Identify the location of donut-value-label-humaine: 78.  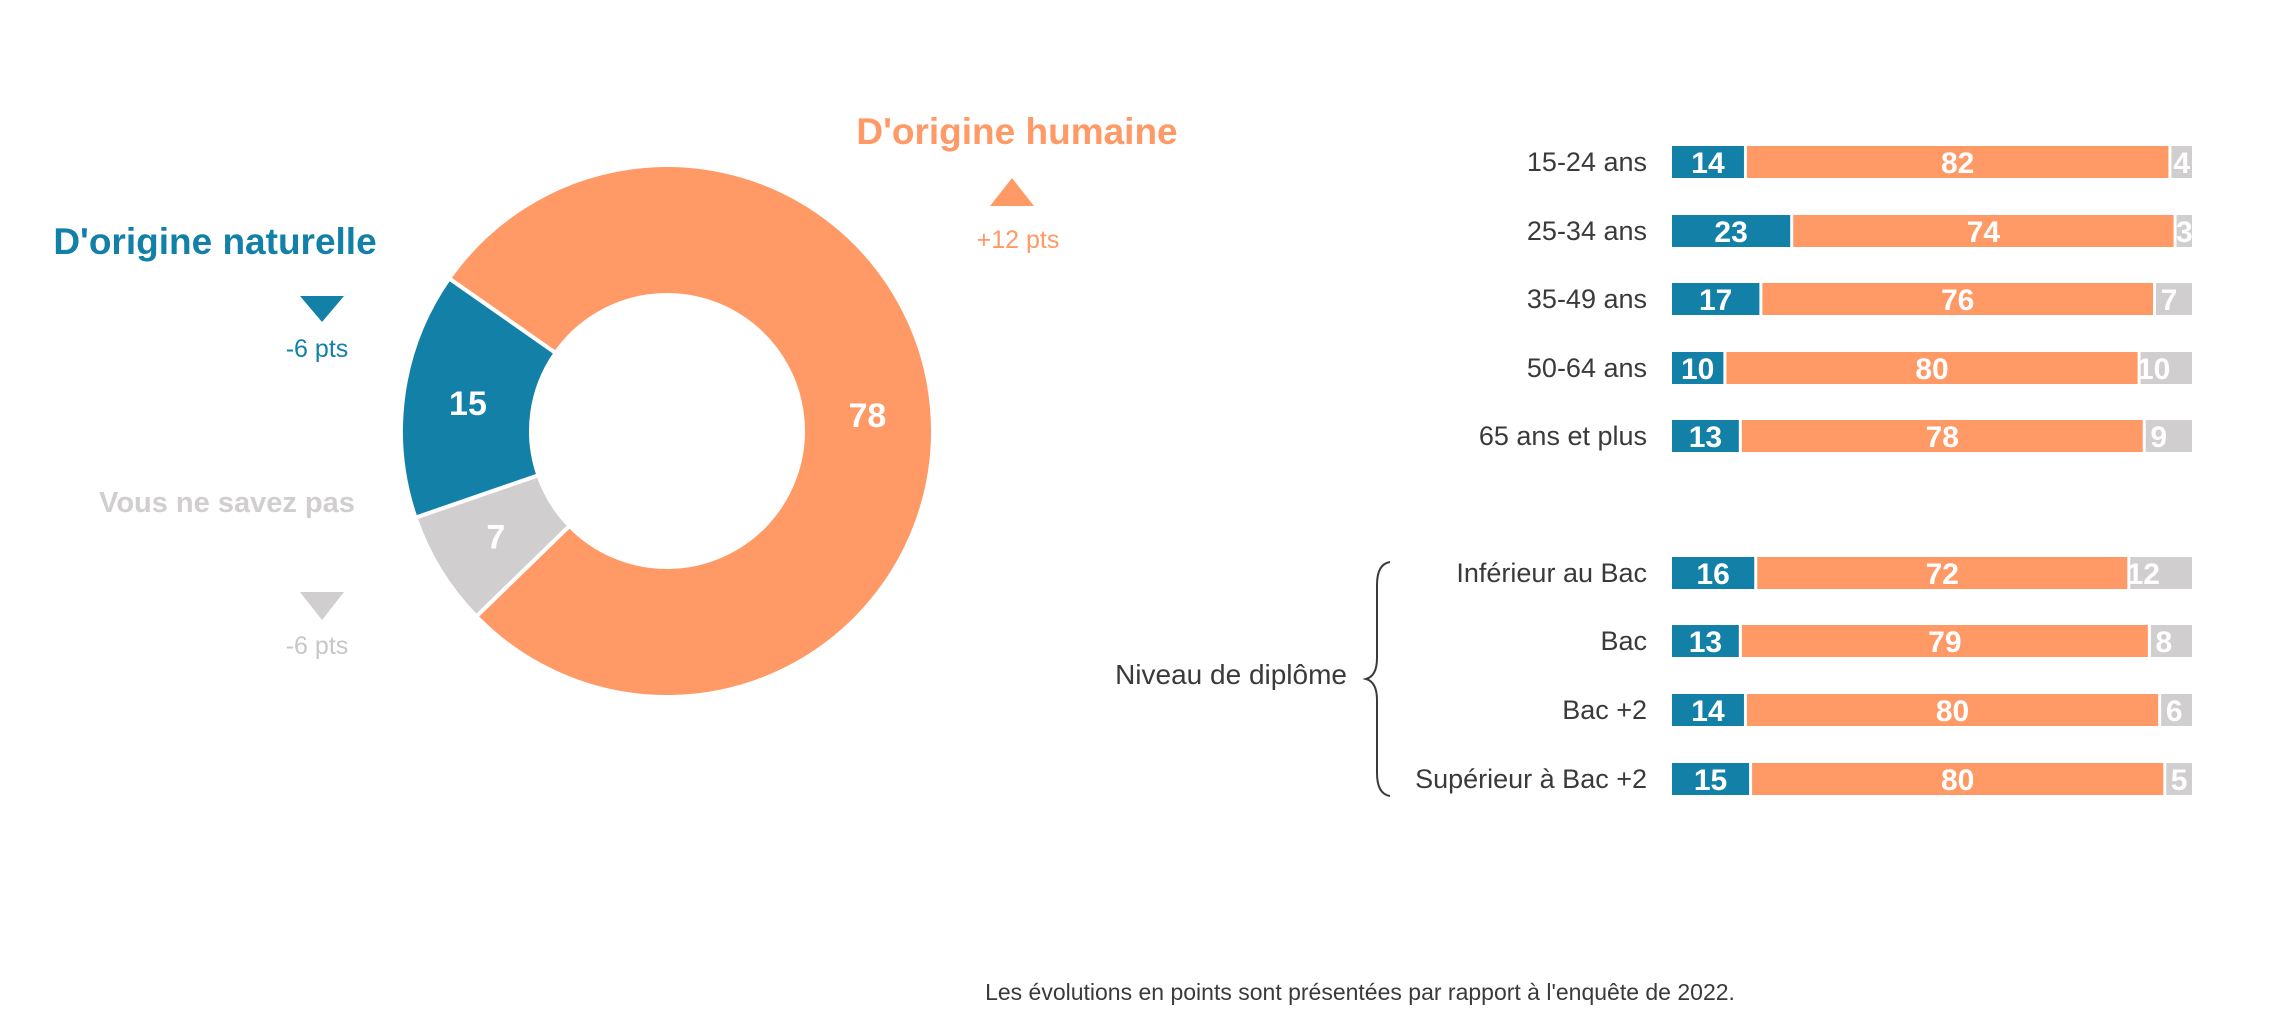
(867, 416).